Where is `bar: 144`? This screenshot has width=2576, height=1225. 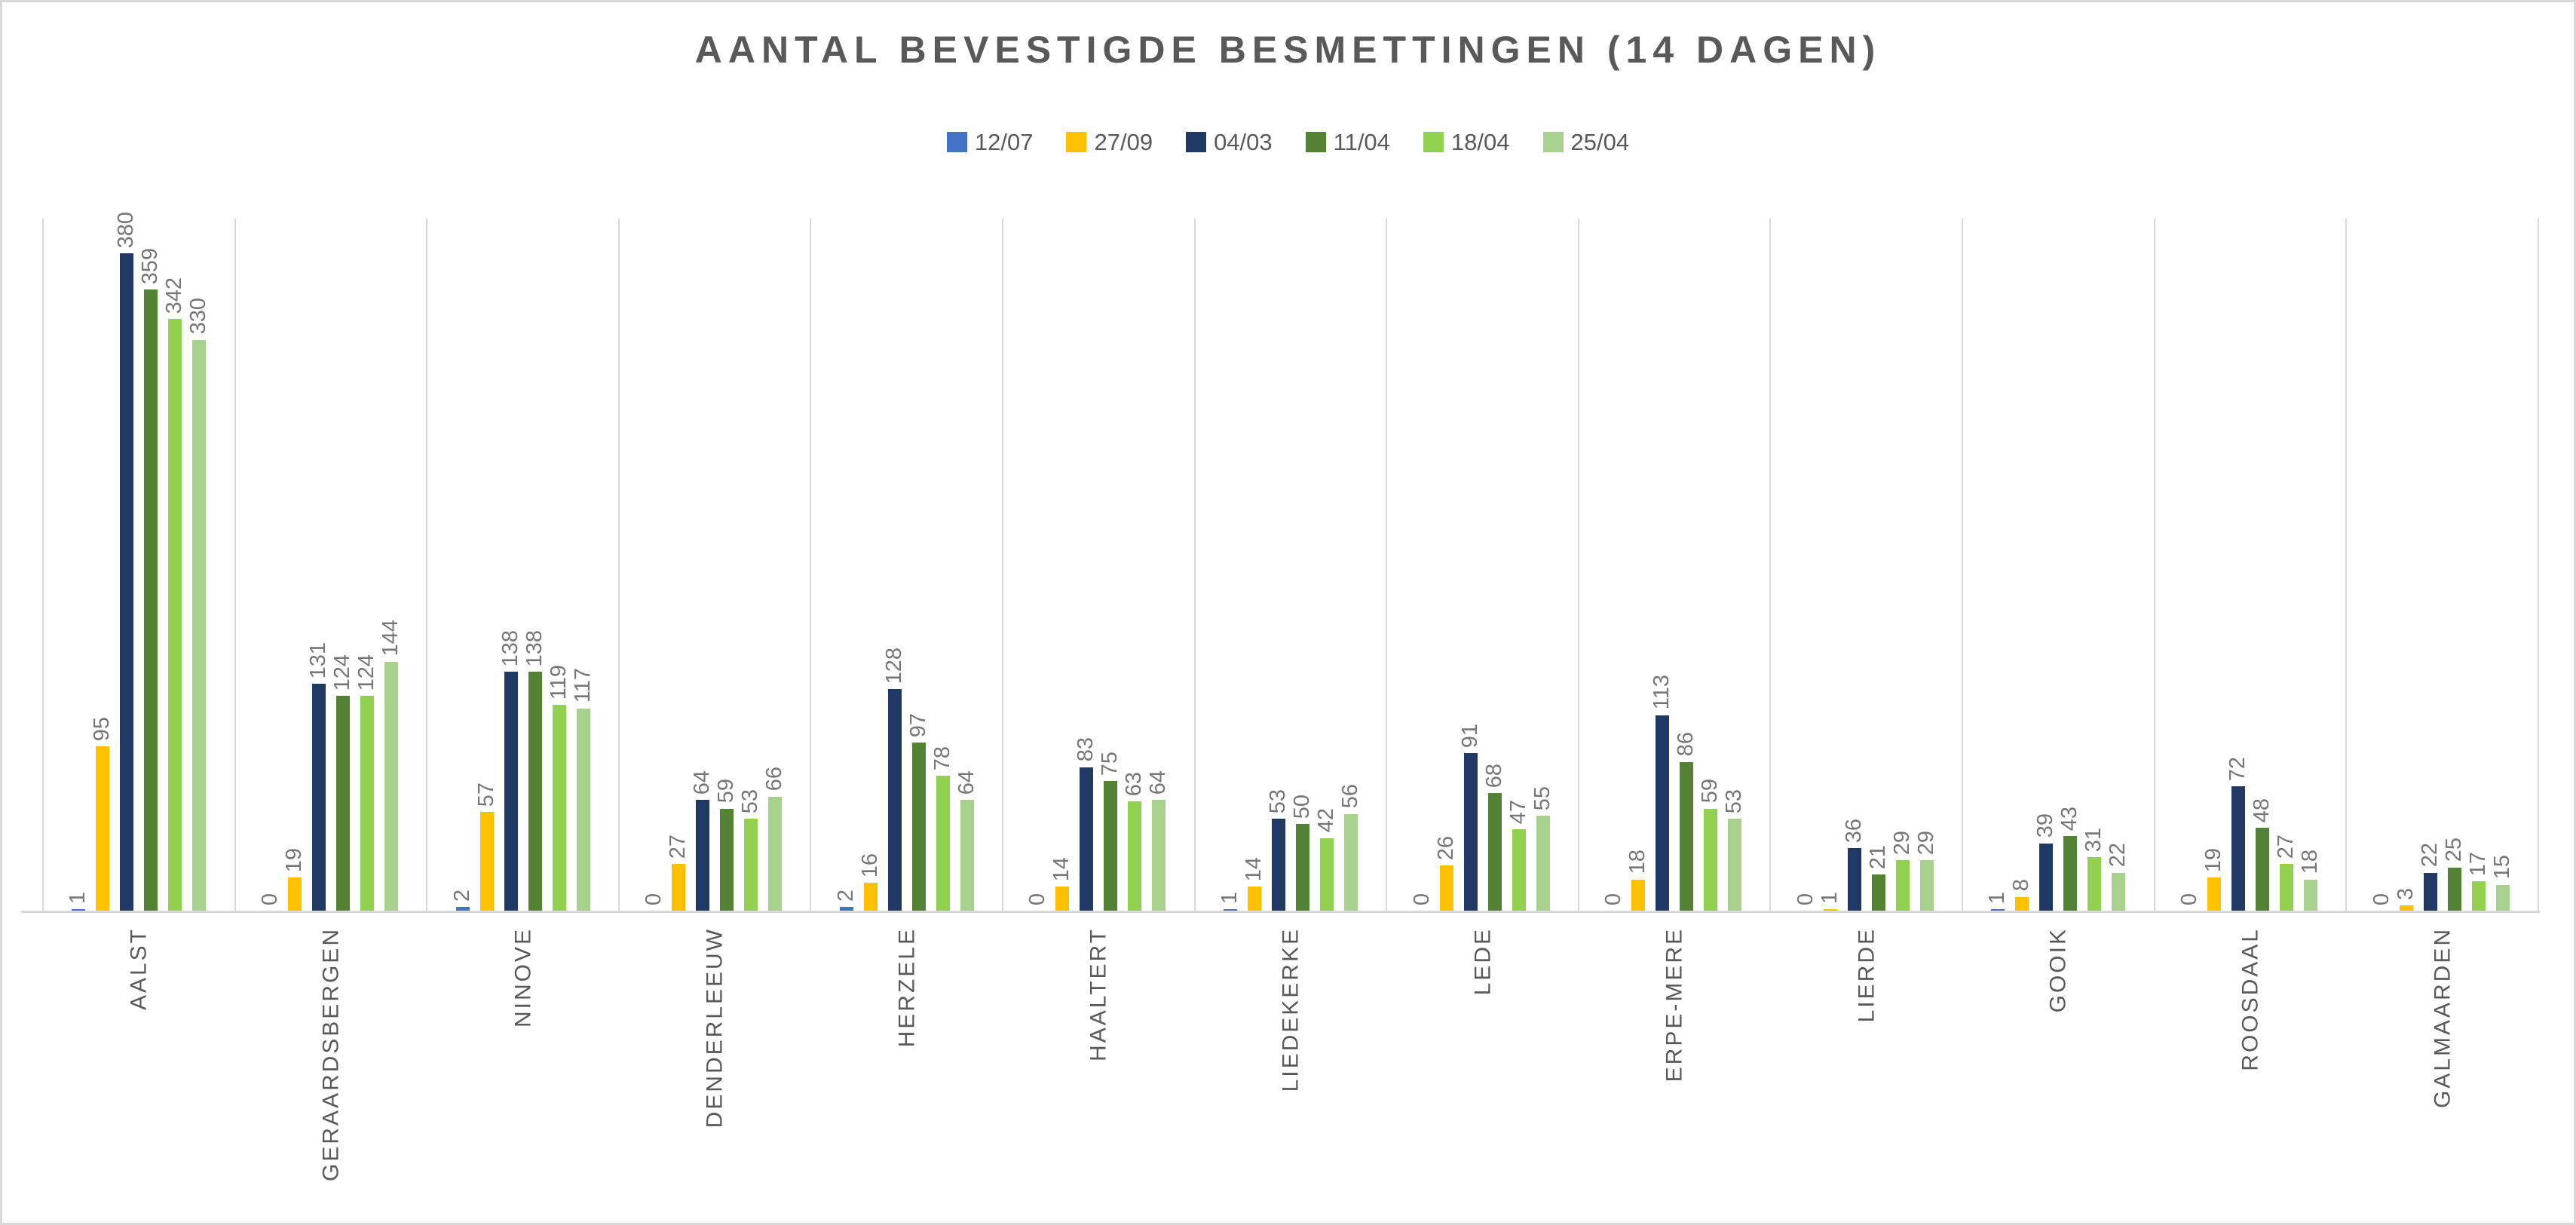 bar: 144 is located at coordinates (390, 765).